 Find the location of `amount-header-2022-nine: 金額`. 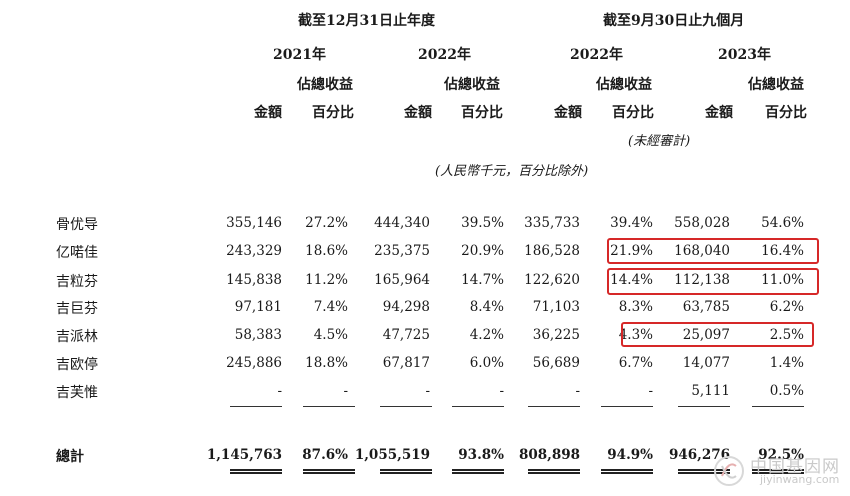

amount-header-2022-nine: 金額 is located at coordinates (568, 113).